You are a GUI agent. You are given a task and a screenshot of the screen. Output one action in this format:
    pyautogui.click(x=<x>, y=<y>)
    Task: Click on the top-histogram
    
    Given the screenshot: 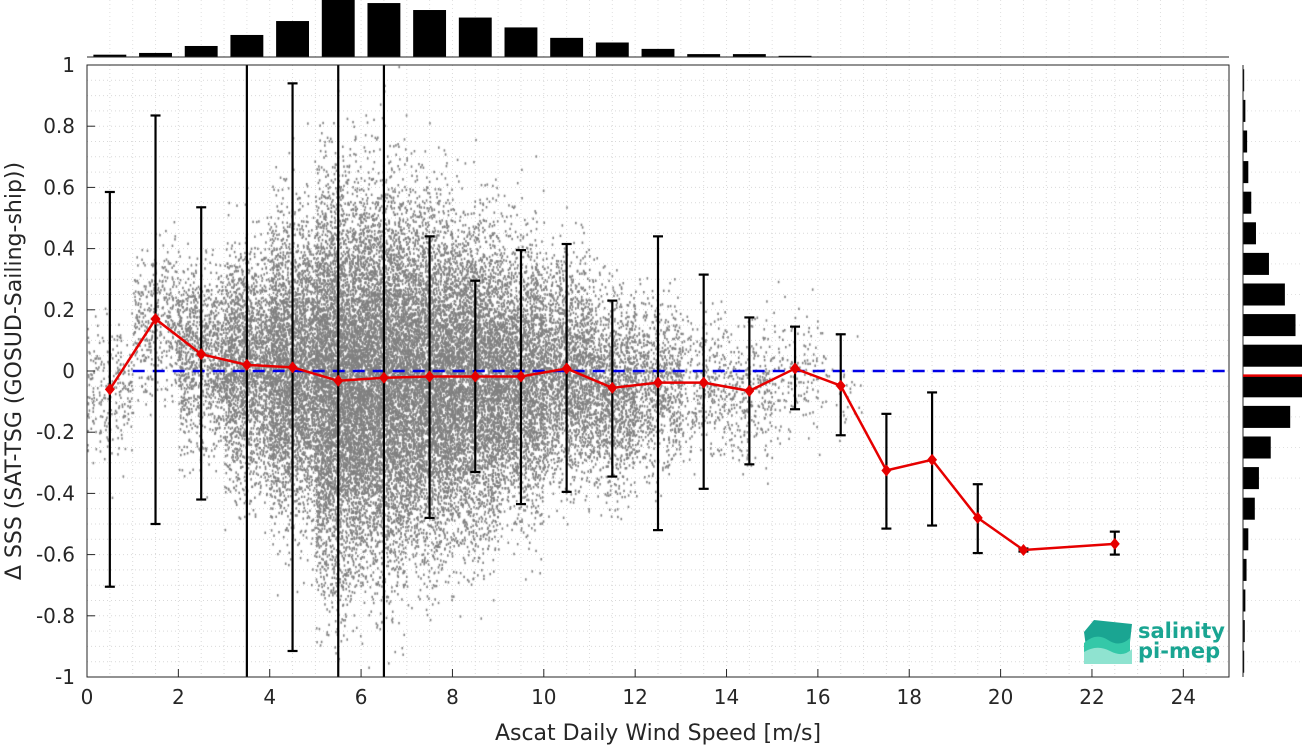 What is the action you would take?
    pyautogui.click(x=658, y=29)
    